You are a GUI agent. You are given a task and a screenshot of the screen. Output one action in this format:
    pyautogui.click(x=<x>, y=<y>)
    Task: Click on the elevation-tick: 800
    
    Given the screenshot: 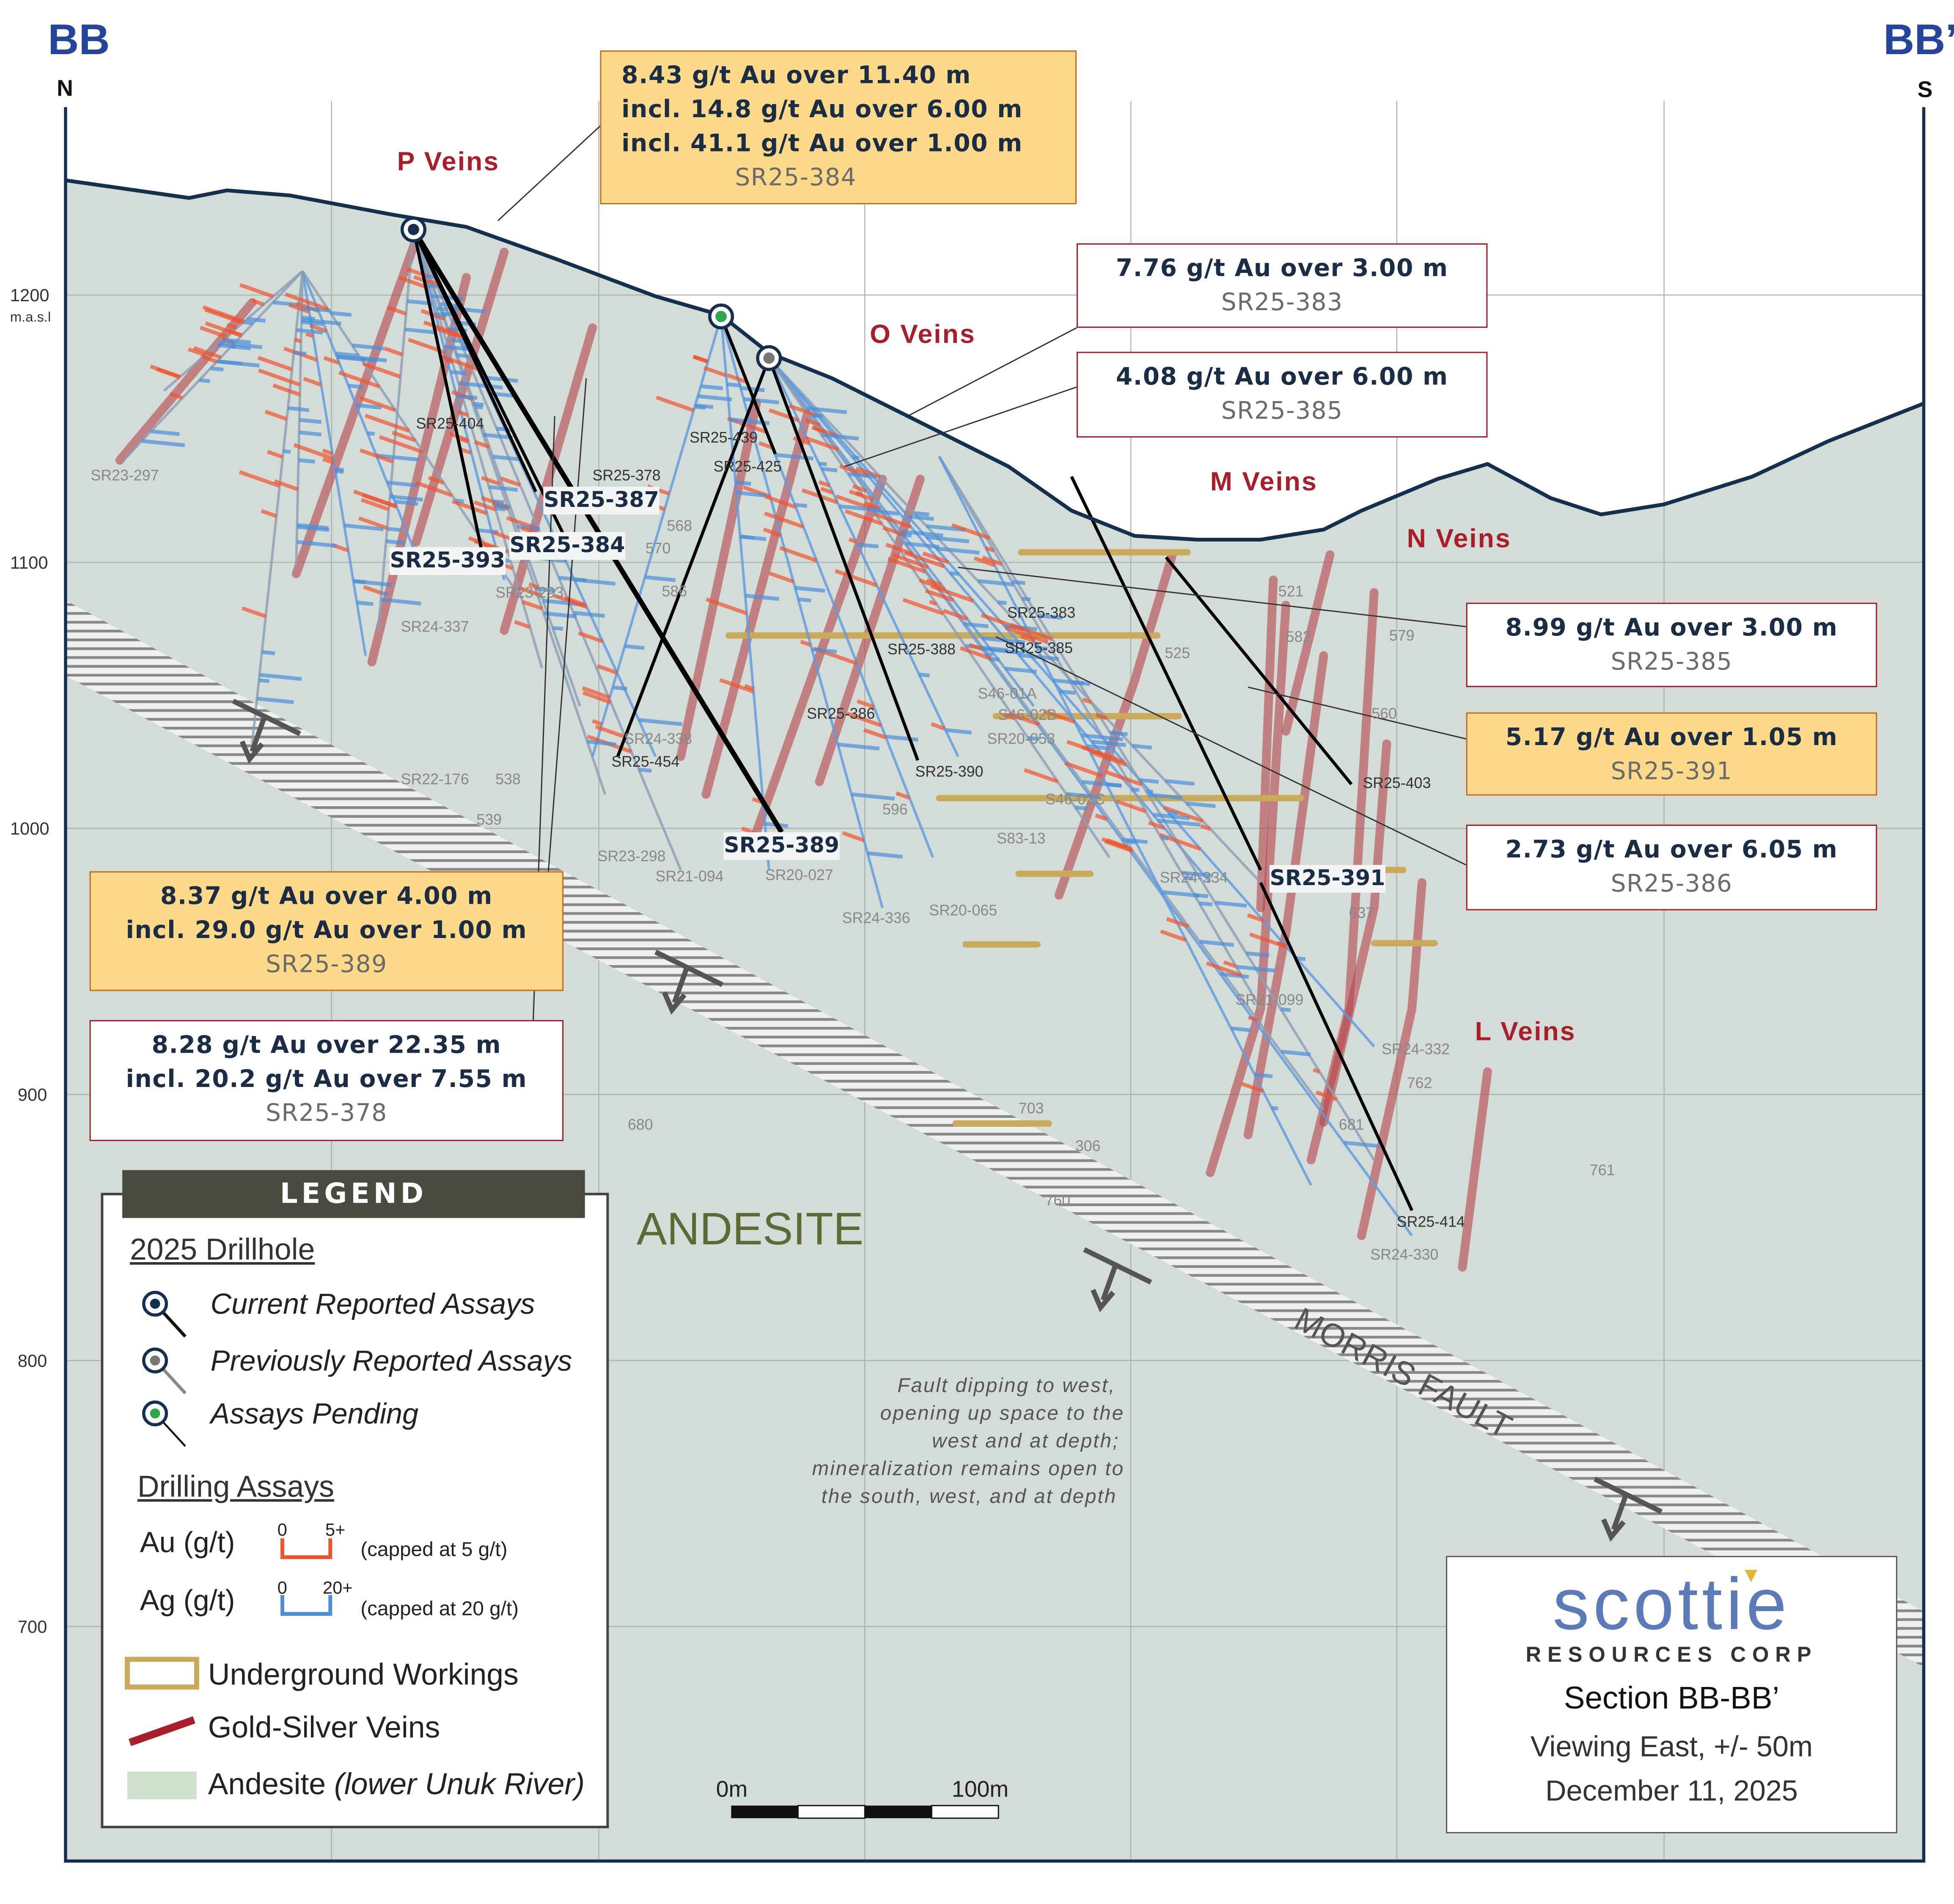 What is the action you would take?
    pyautogui.click(x=32, y=1360)
    